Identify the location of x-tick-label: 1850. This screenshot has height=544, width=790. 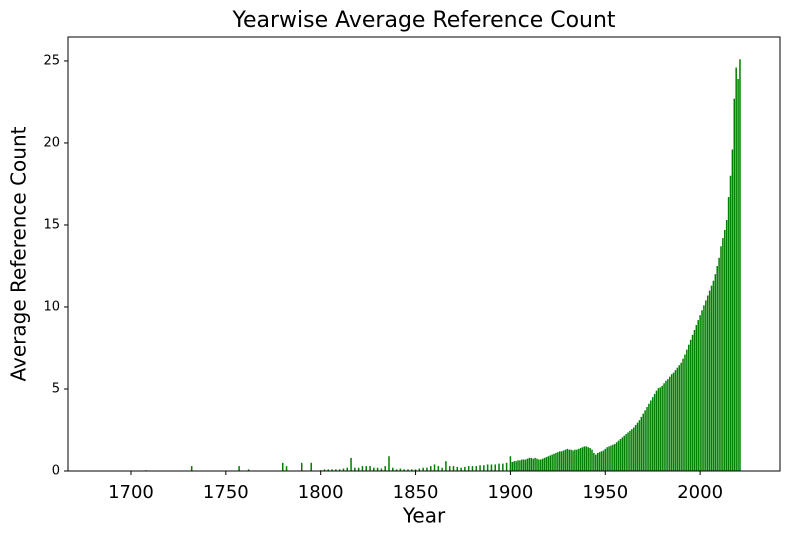
(416, 492).